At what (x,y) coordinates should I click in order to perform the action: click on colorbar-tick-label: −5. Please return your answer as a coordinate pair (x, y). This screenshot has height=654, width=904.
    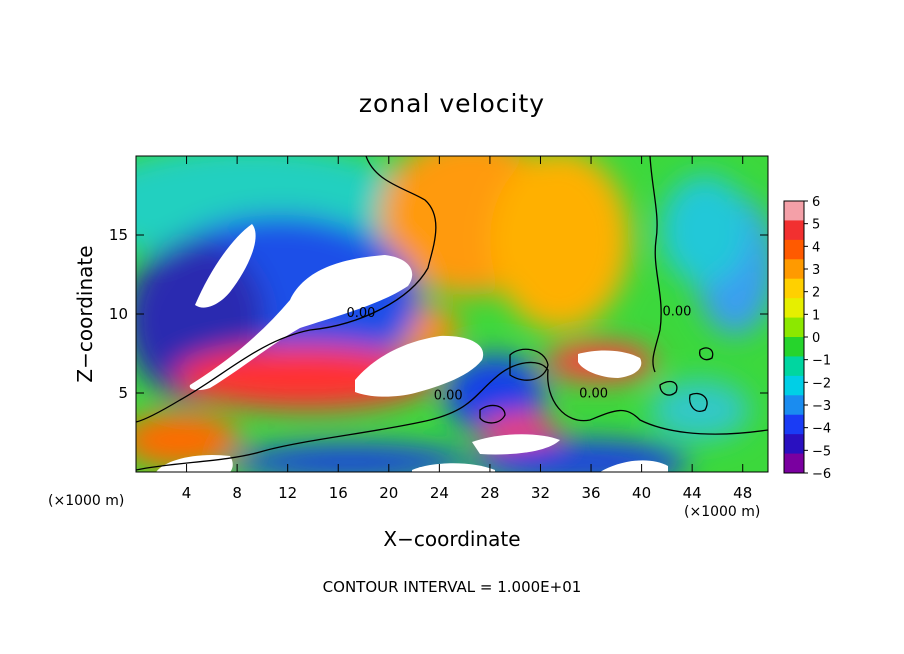
    Looking at the image, I should click on (821, 451).